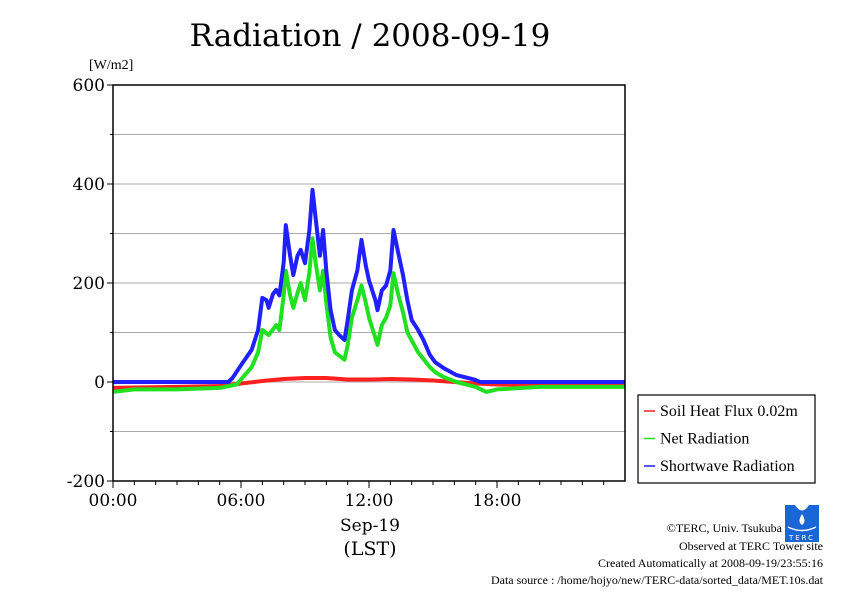  What do you see at coordinates (802, 523) in the screenshot?
I see `terc-logo: TERC` at bounding box center [802, 523].